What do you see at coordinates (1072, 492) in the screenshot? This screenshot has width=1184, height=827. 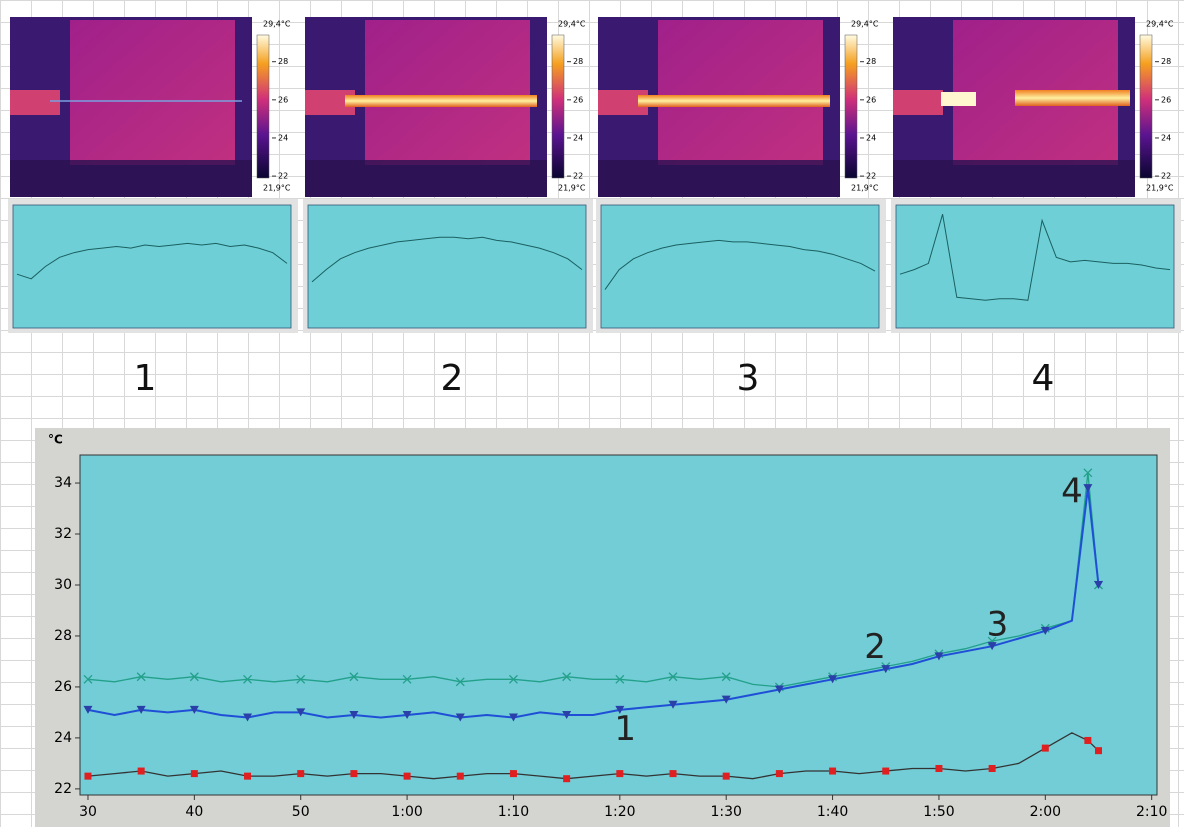 I see `annotation: 4` at bounding box center [1072, 492].